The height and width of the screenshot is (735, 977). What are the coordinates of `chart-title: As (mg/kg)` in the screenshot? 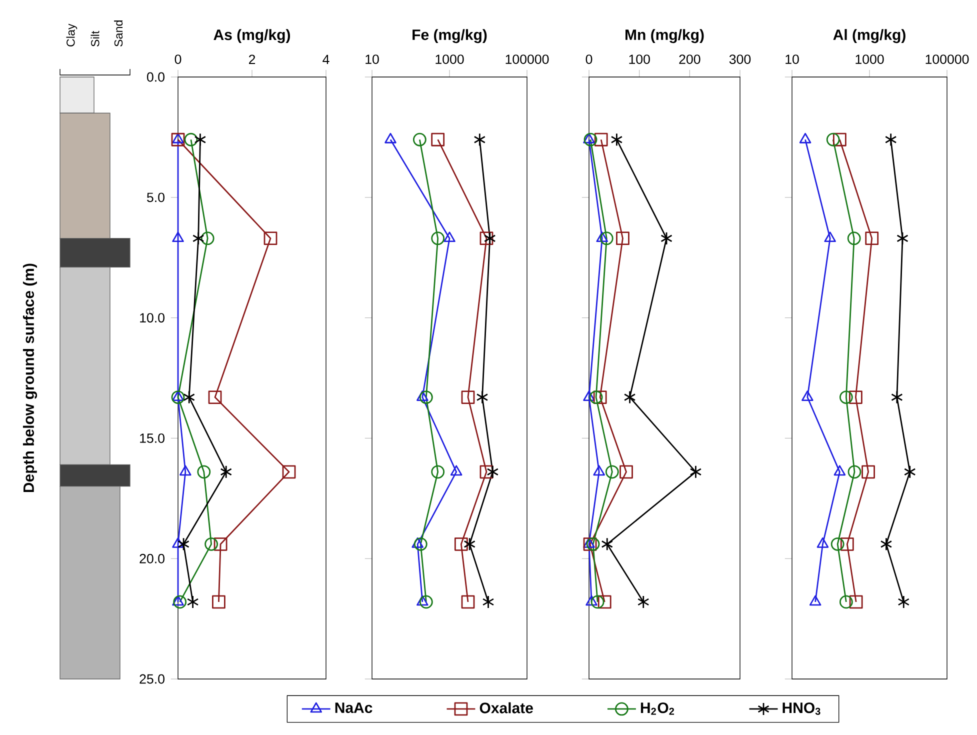 It's located at (252, 36).